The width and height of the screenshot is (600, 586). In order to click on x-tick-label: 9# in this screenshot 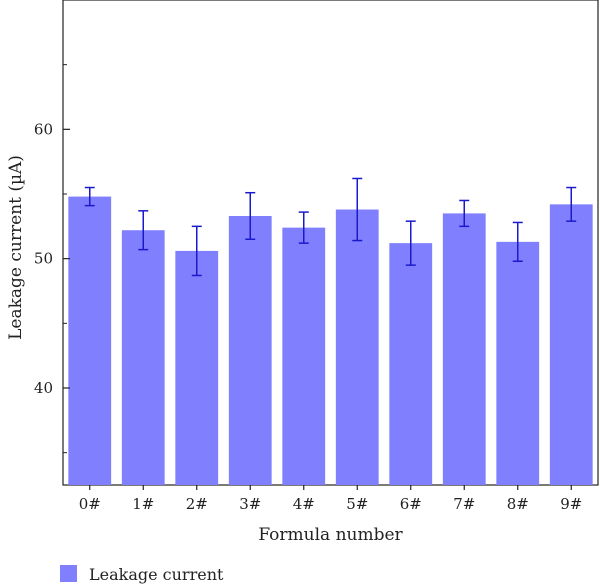, I will do `click(571, 504)`.